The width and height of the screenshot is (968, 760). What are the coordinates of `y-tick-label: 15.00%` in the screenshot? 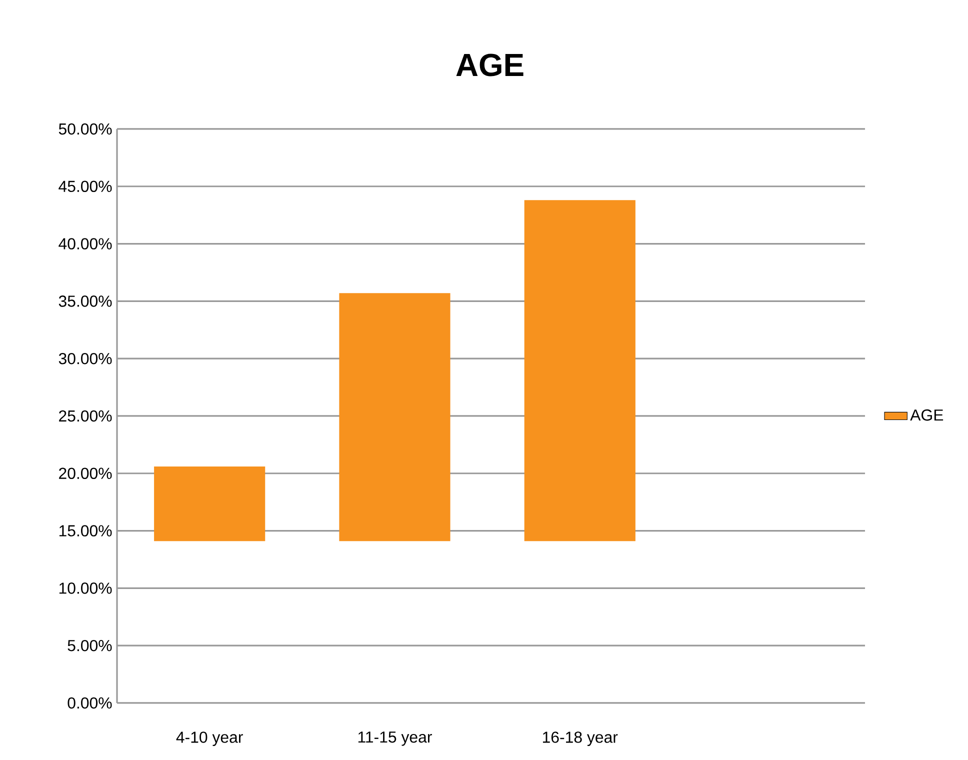 It's located at (85, 530).